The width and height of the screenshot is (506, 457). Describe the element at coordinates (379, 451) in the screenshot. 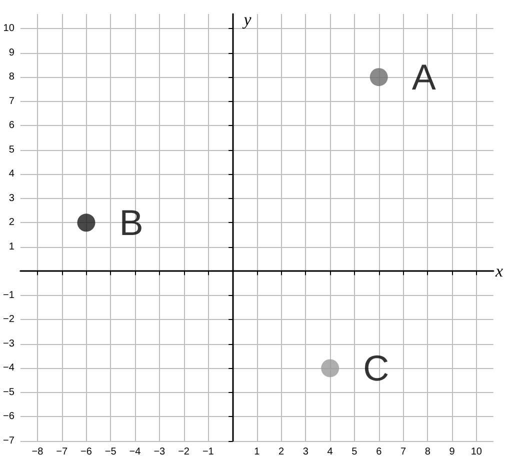

I see `x-tick-label: 6` at that location.